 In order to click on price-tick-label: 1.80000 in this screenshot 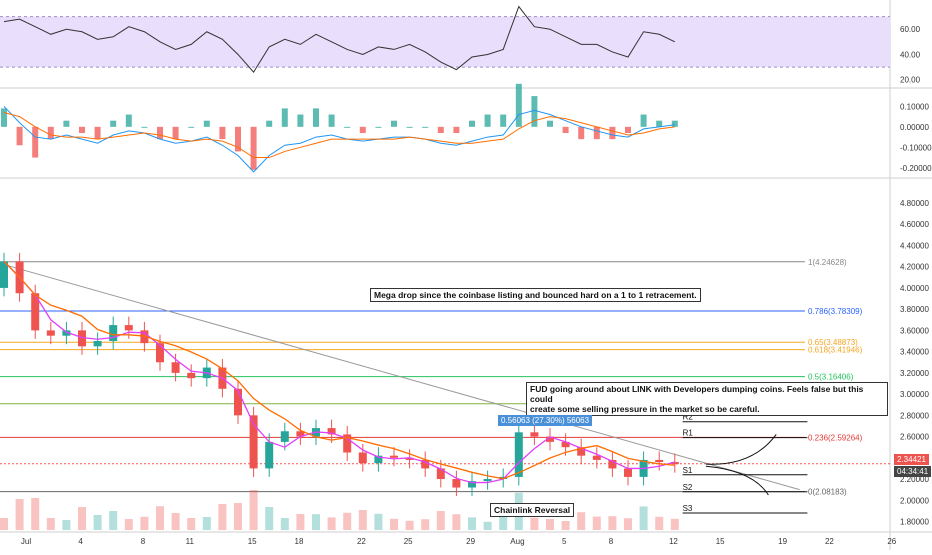, I will do `click(914, 522)`.